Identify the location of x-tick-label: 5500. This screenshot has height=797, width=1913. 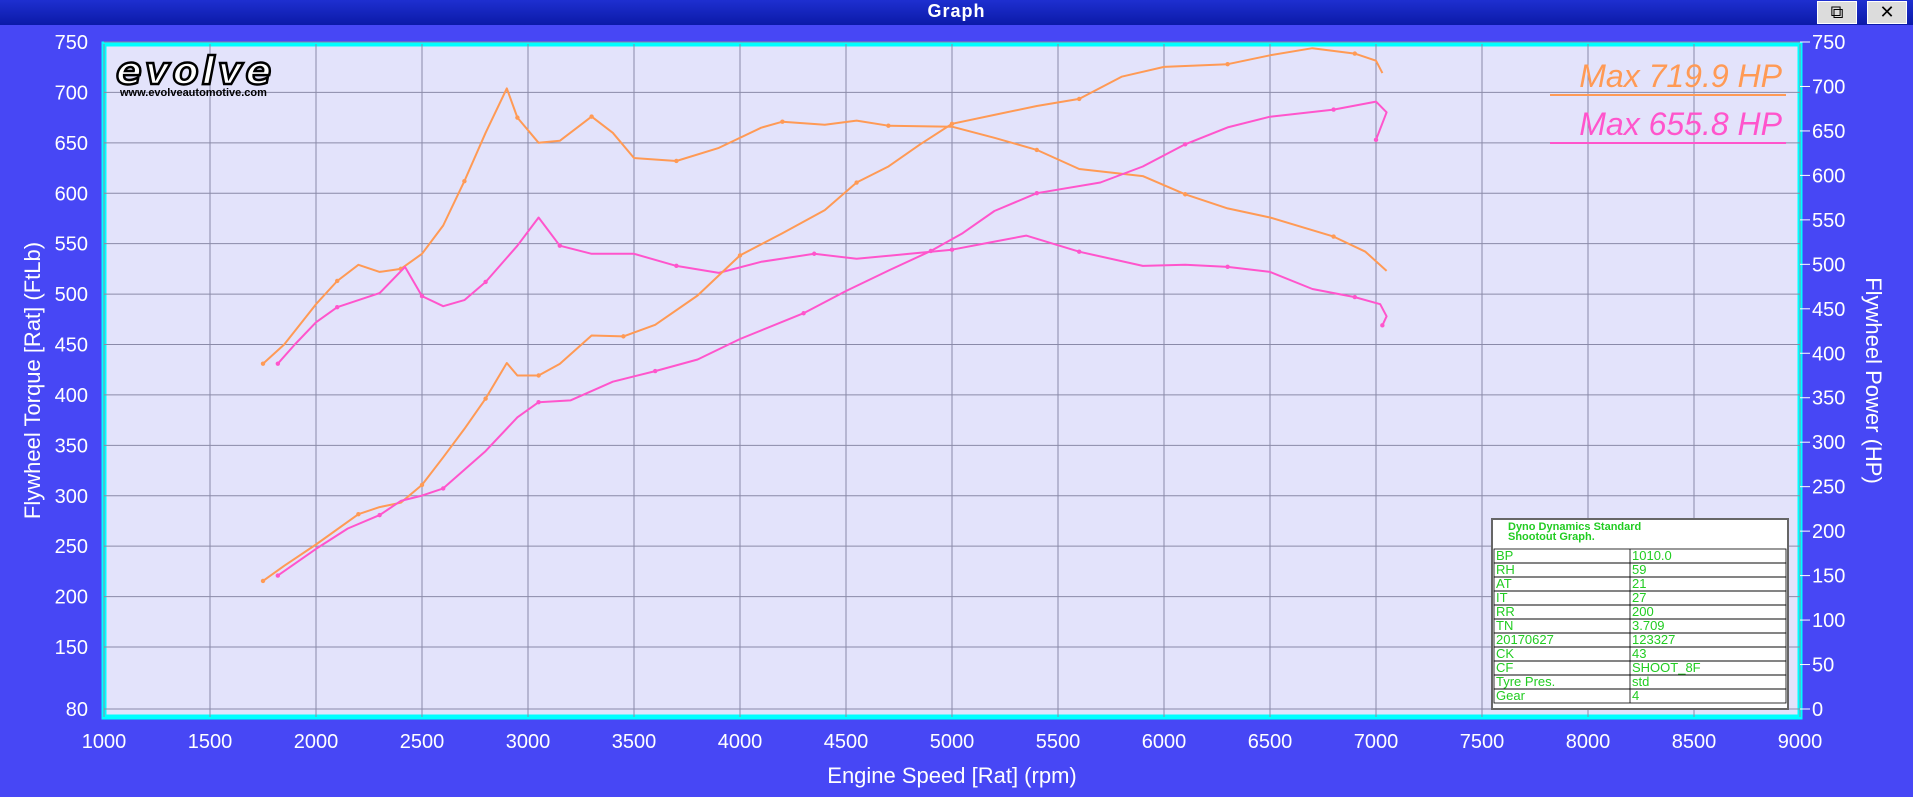
(1058, 742).